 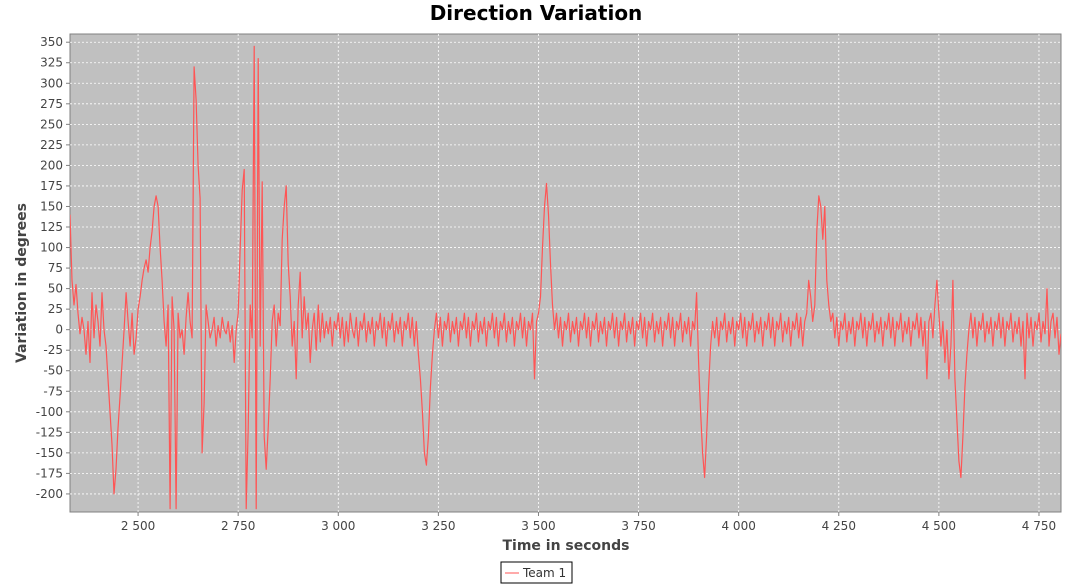 I want to click on y-tick-label: -150, so click(x=49, y=453).